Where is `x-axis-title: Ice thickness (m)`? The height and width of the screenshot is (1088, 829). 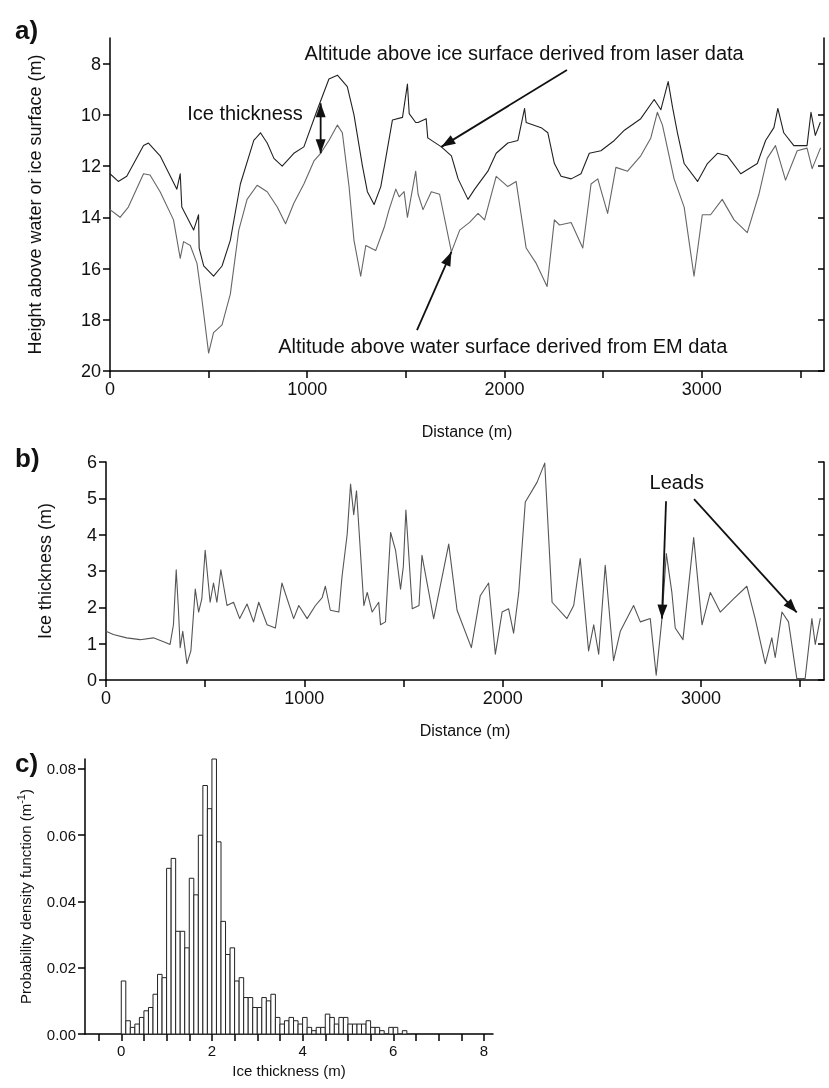 x-axis-title: Ice thickness (m) is located at coordinates (289, 1070).